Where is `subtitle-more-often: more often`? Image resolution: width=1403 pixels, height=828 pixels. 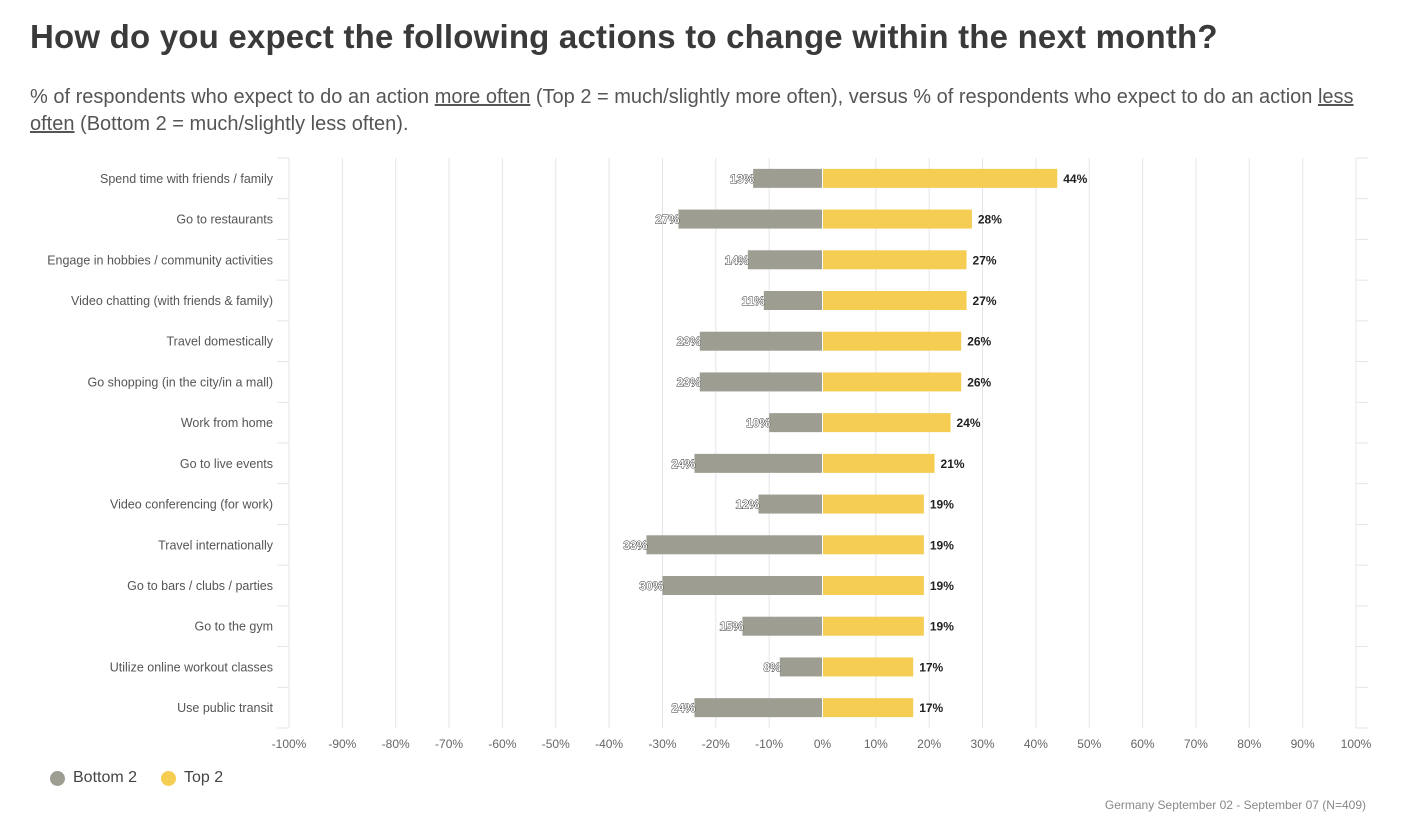
subtitle-more-often: more often is located at coordinates (482, 97).